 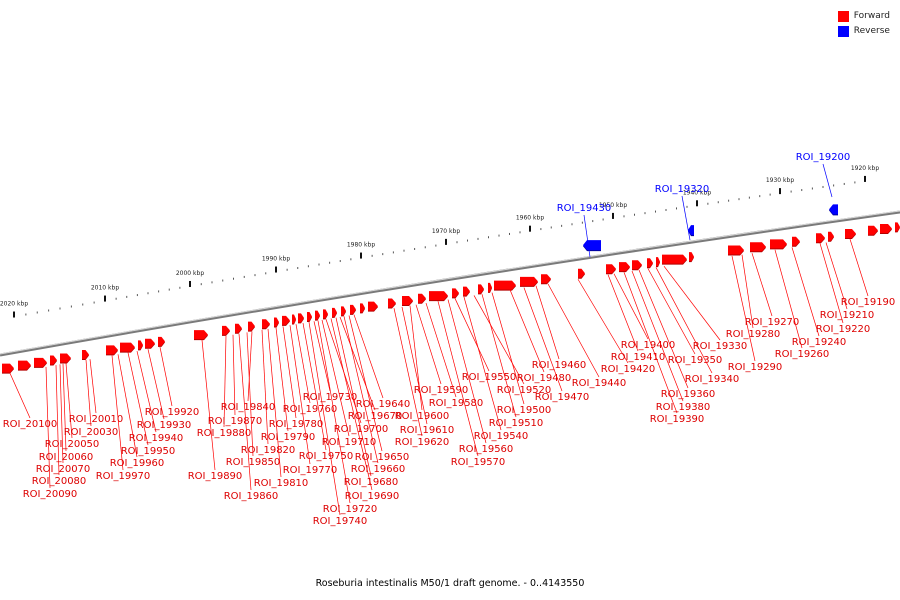 What do you see at coordinates (224, 433) in the screenshot?
I see `forward-gene-label: ROI_19880` at bounding box center [224, 433].